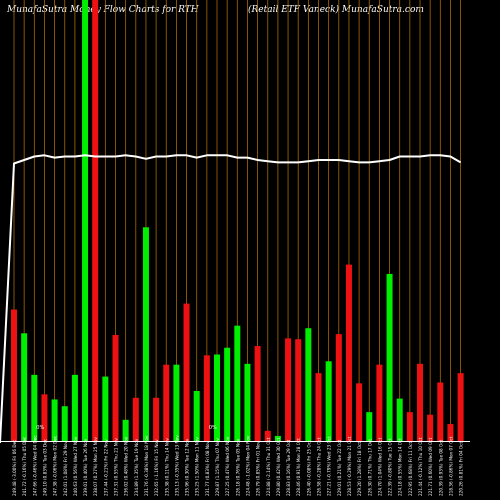  I want to click on x-tick-label: 236.02 (0.48%) Wed 20 Nov, so click(126, 466).